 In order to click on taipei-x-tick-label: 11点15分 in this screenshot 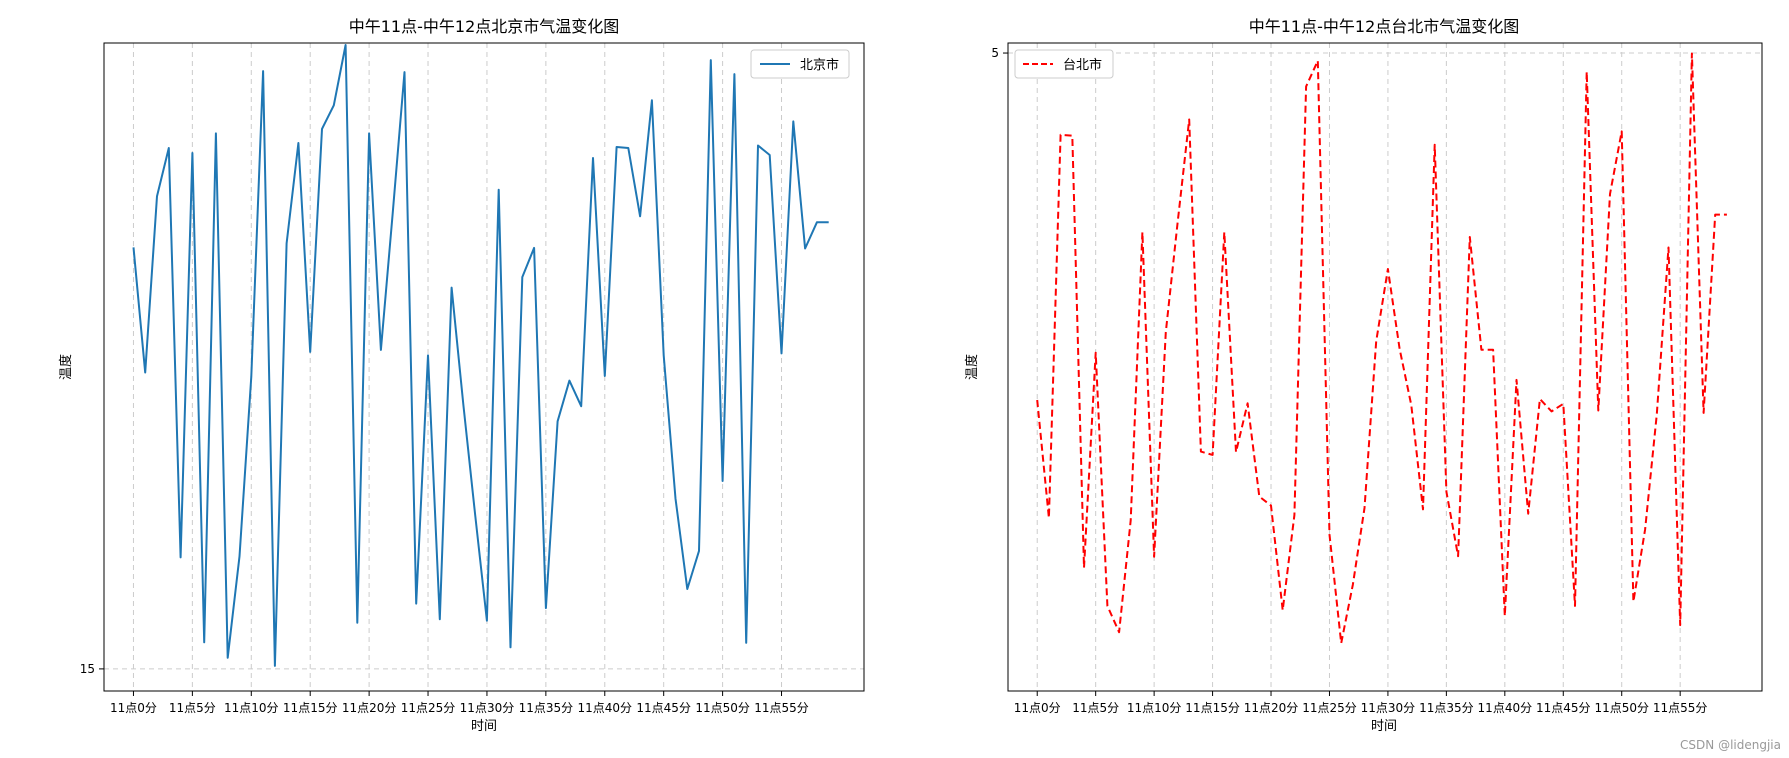, I will do `click(1212, 708)`.